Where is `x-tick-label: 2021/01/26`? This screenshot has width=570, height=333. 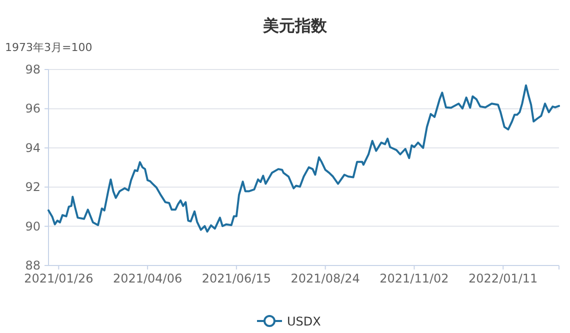
x-tick-label: 2021/01/26 is located at coordinates (59, 279).